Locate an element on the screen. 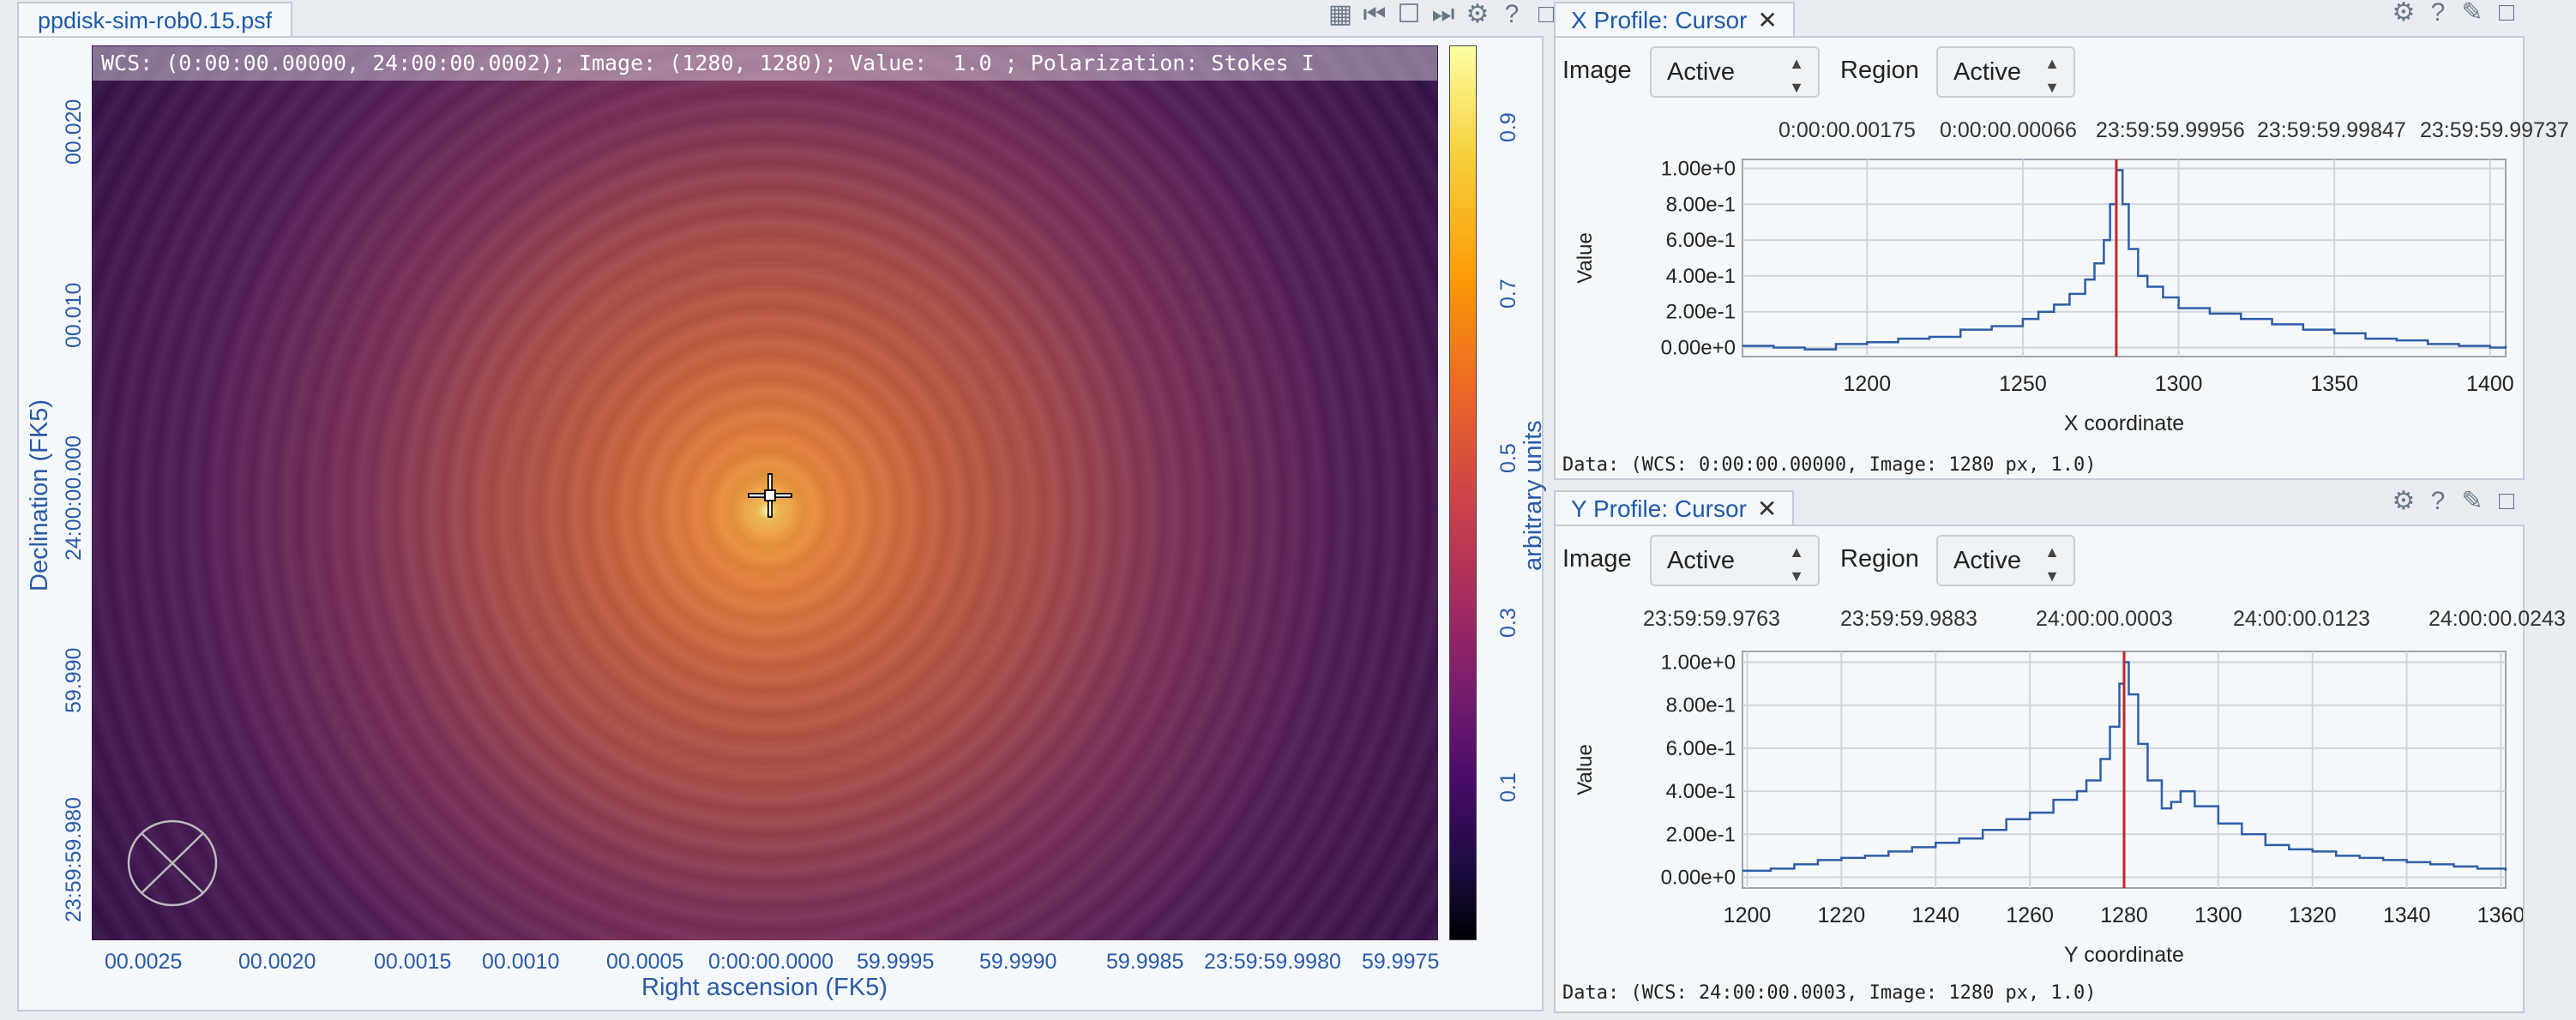 The image size is (2576, 1020). colorbar-tick: 0.3 is located at coordinates (1508, 623).